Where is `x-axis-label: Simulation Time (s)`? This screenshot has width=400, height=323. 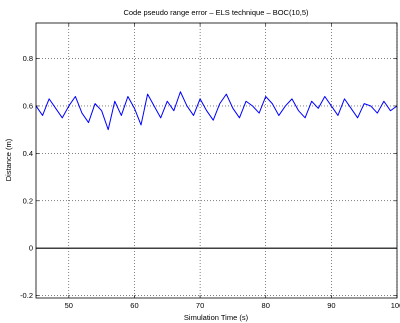
x-axis-label: Simulation Time (s) is located at coordinates (216, 317).